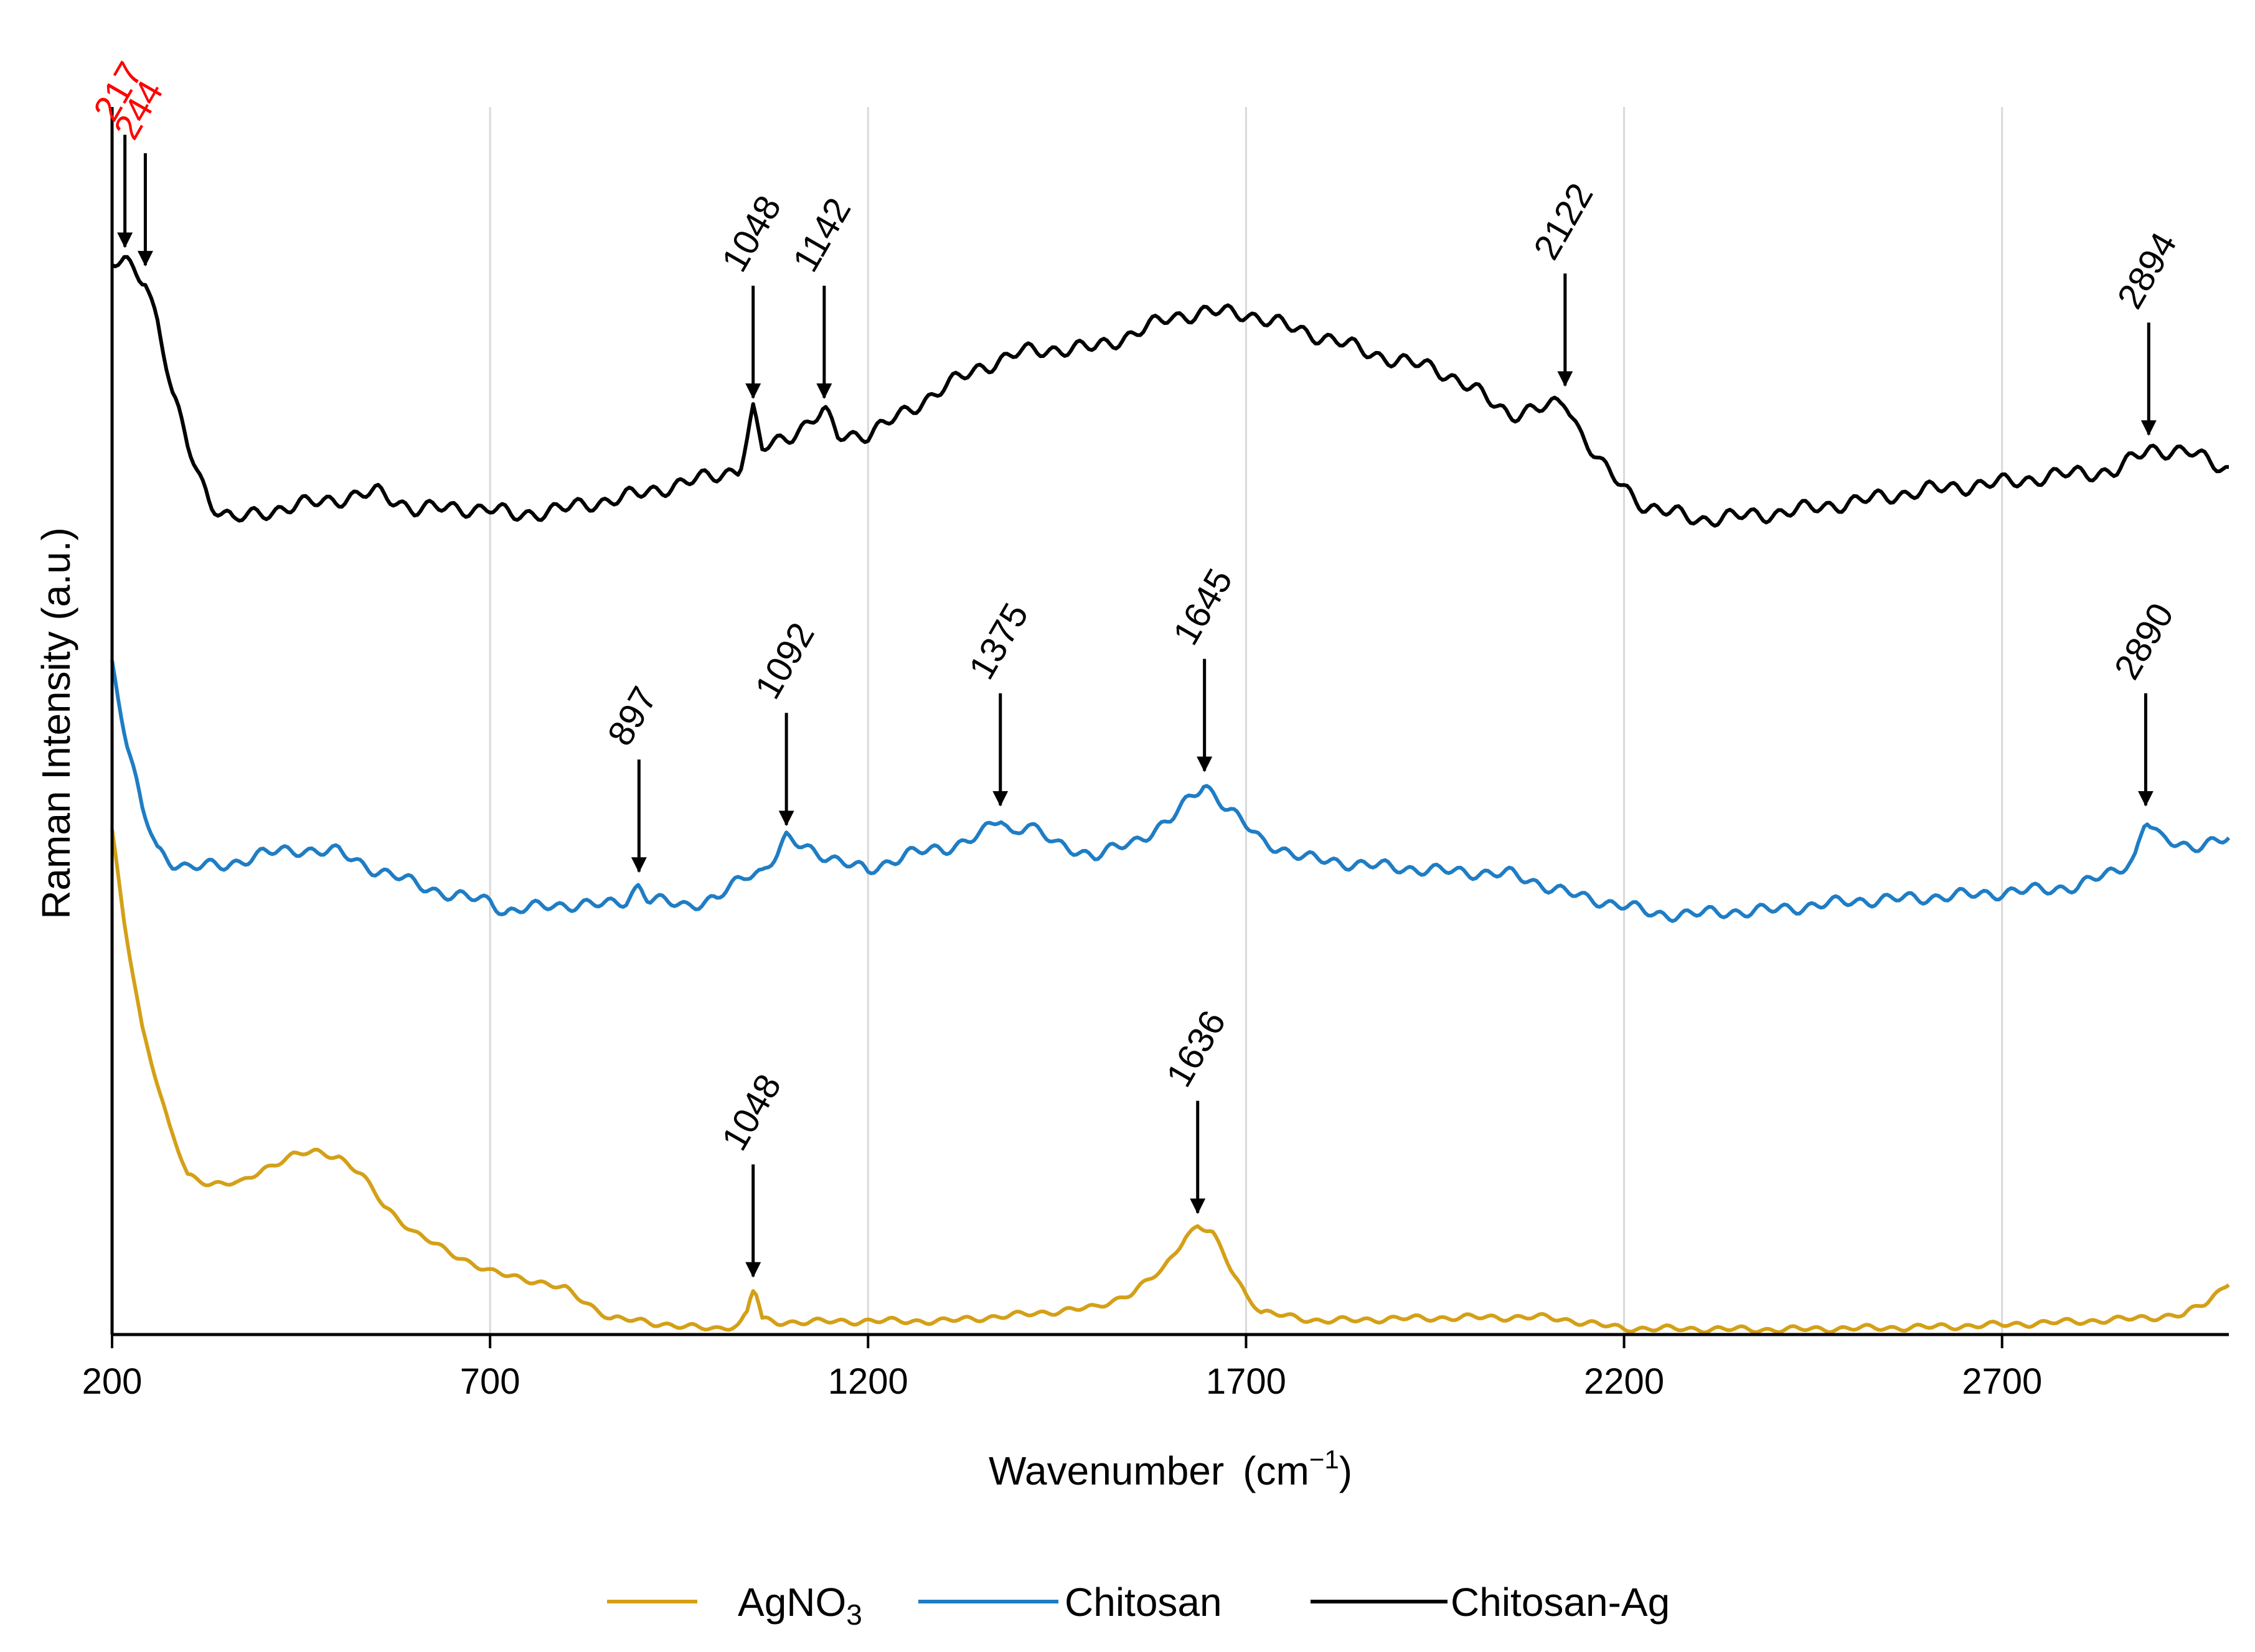  Describe the element at coordinates (792, 1602) in the screenshot. I see `legend-label-agno3-base: AgNO` at that location.